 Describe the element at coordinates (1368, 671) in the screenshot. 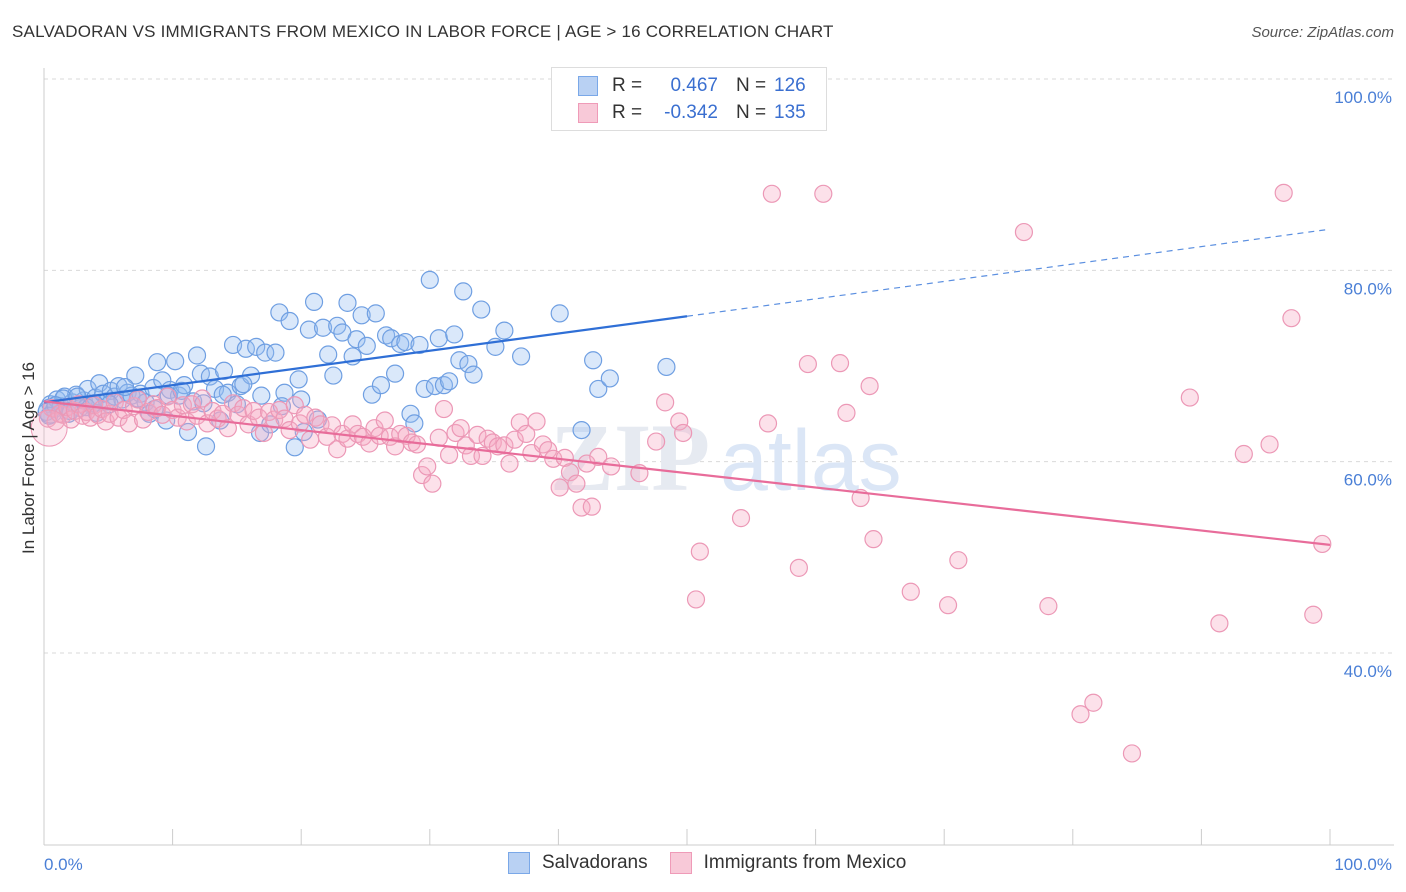

I see `y-tick-label: 40.0%` at that location.